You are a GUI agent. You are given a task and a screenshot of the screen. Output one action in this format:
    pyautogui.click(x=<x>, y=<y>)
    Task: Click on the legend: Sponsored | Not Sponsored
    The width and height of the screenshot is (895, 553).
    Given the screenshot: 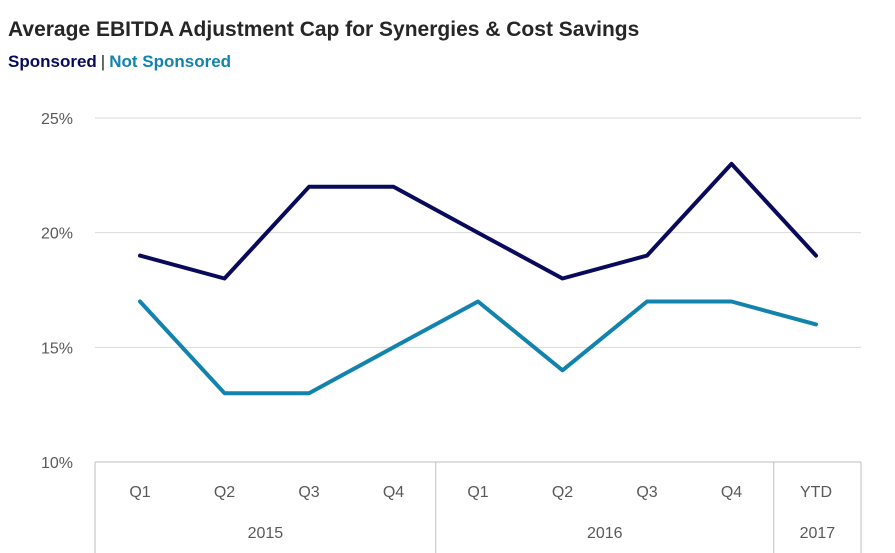 What is the action you would take?
    pyautogui.click(x=119, y=62)
    